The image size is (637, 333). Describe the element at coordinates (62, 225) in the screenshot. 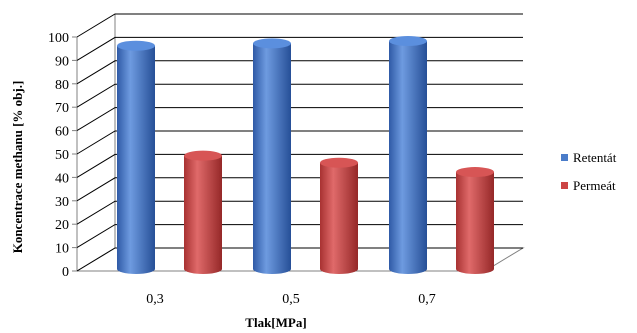

I see `y-tick-label: 20` at that location.